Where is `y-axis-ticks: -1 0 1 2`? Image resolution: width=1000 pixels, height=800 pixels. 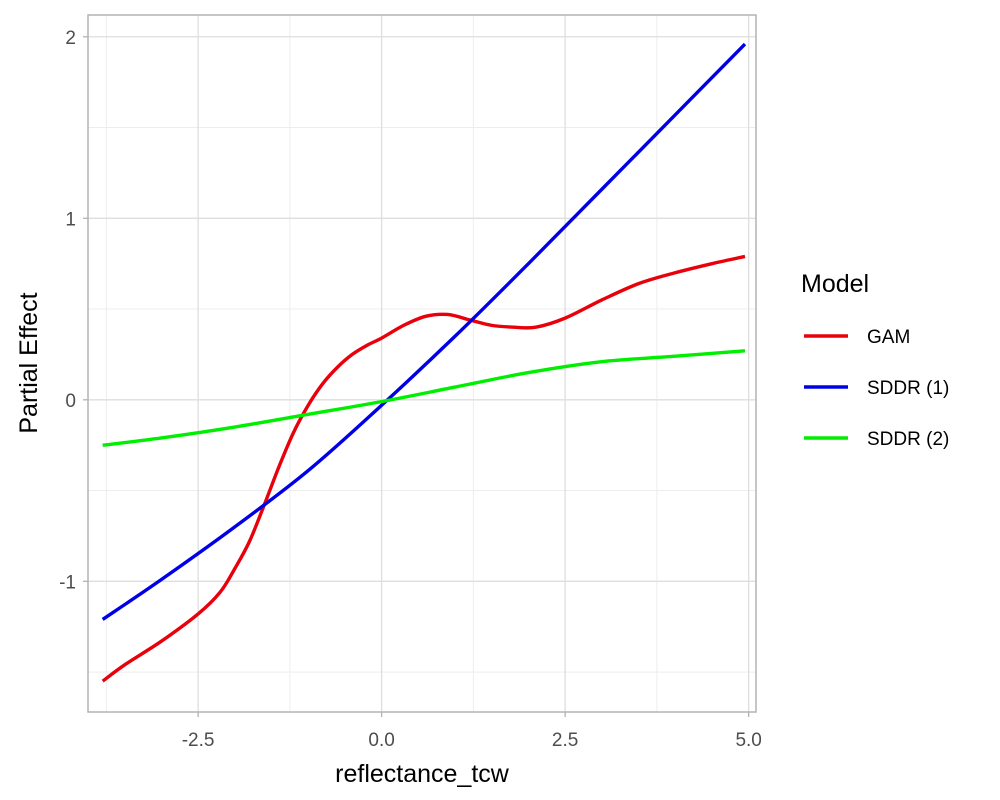
y-axis-ticks: -1 0 1 2 is located at coordinates (73, 310).